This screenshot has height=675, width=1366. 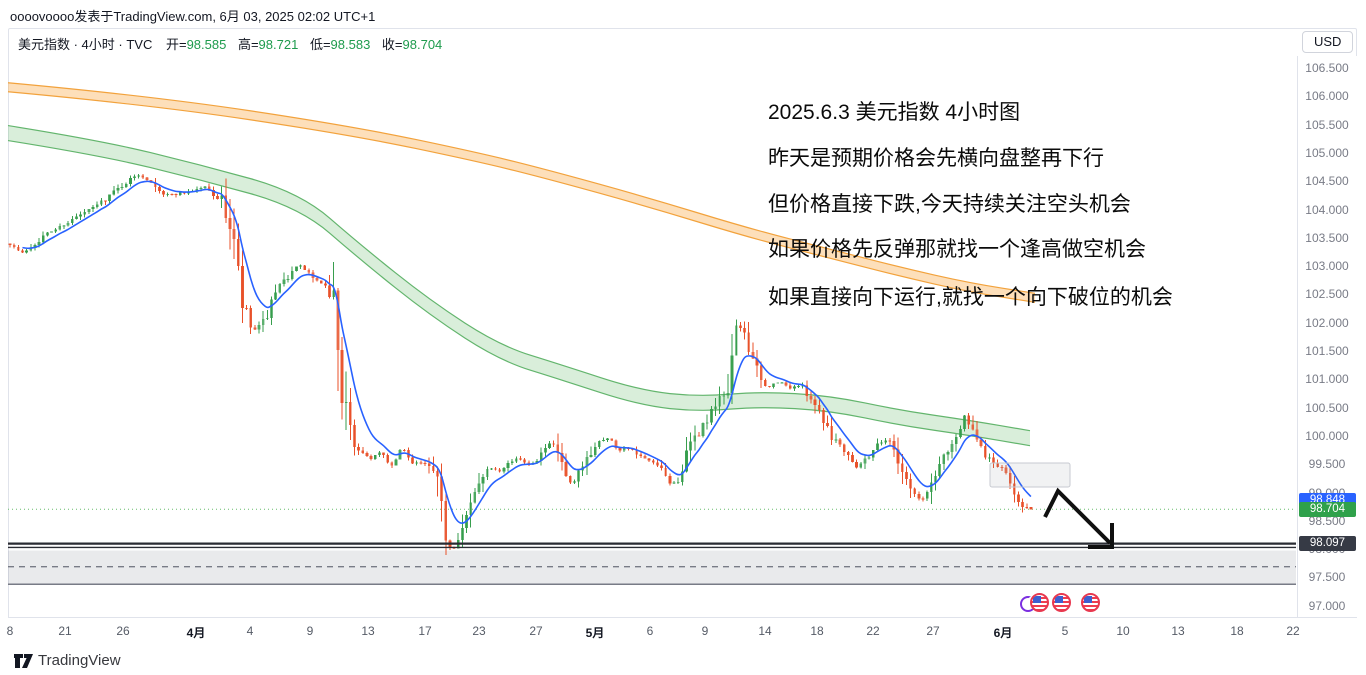 I want to click on ohlc-close: 收=98.704, so click(x=412, y=44).